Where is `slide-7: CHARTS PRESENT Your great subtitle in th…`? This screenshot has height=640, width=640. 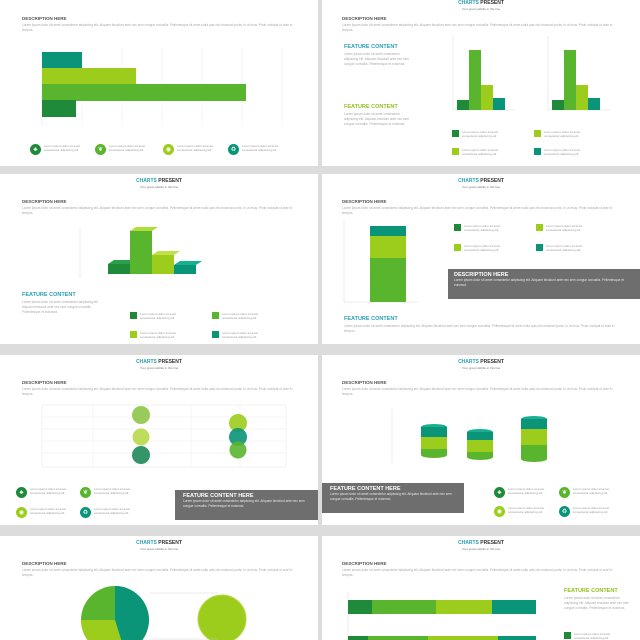 slide-7: CHARTS PRESENT Your great subtitle in th… is located at coordinates (159, 588).